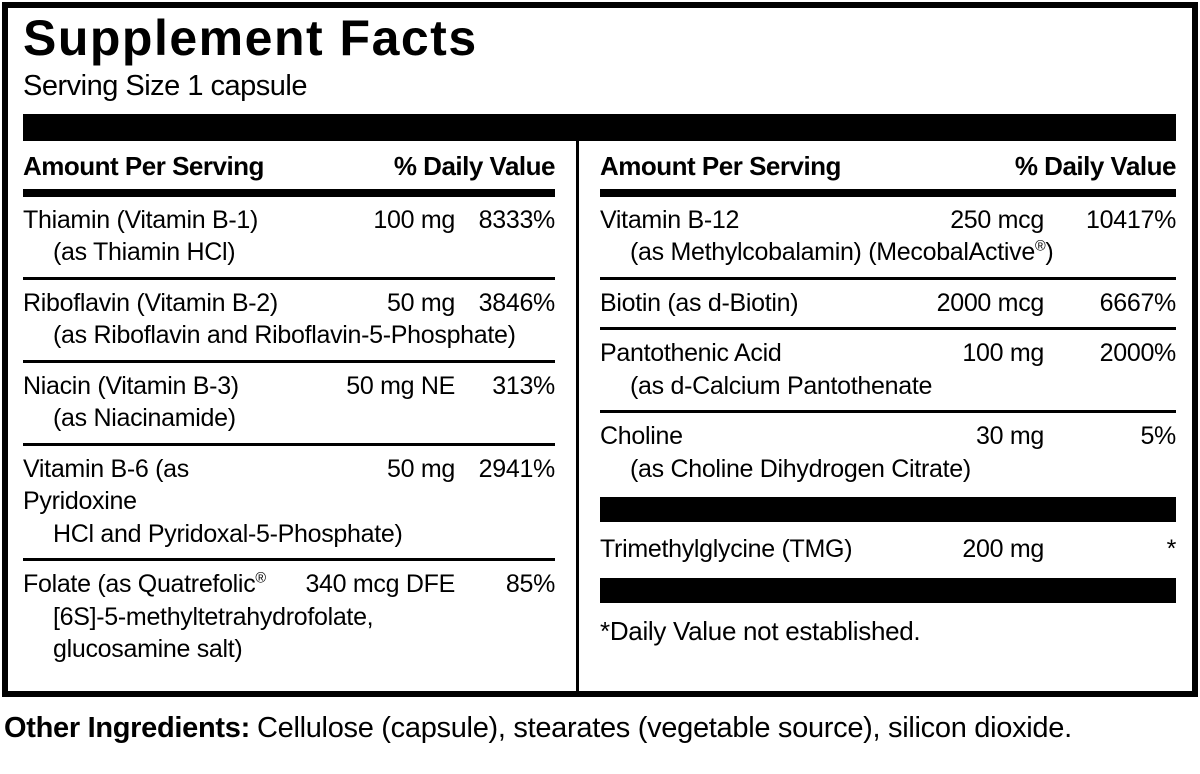  Describe the element at coordinates (577, 415) in the screenshot. I see `column-divider` at that location.